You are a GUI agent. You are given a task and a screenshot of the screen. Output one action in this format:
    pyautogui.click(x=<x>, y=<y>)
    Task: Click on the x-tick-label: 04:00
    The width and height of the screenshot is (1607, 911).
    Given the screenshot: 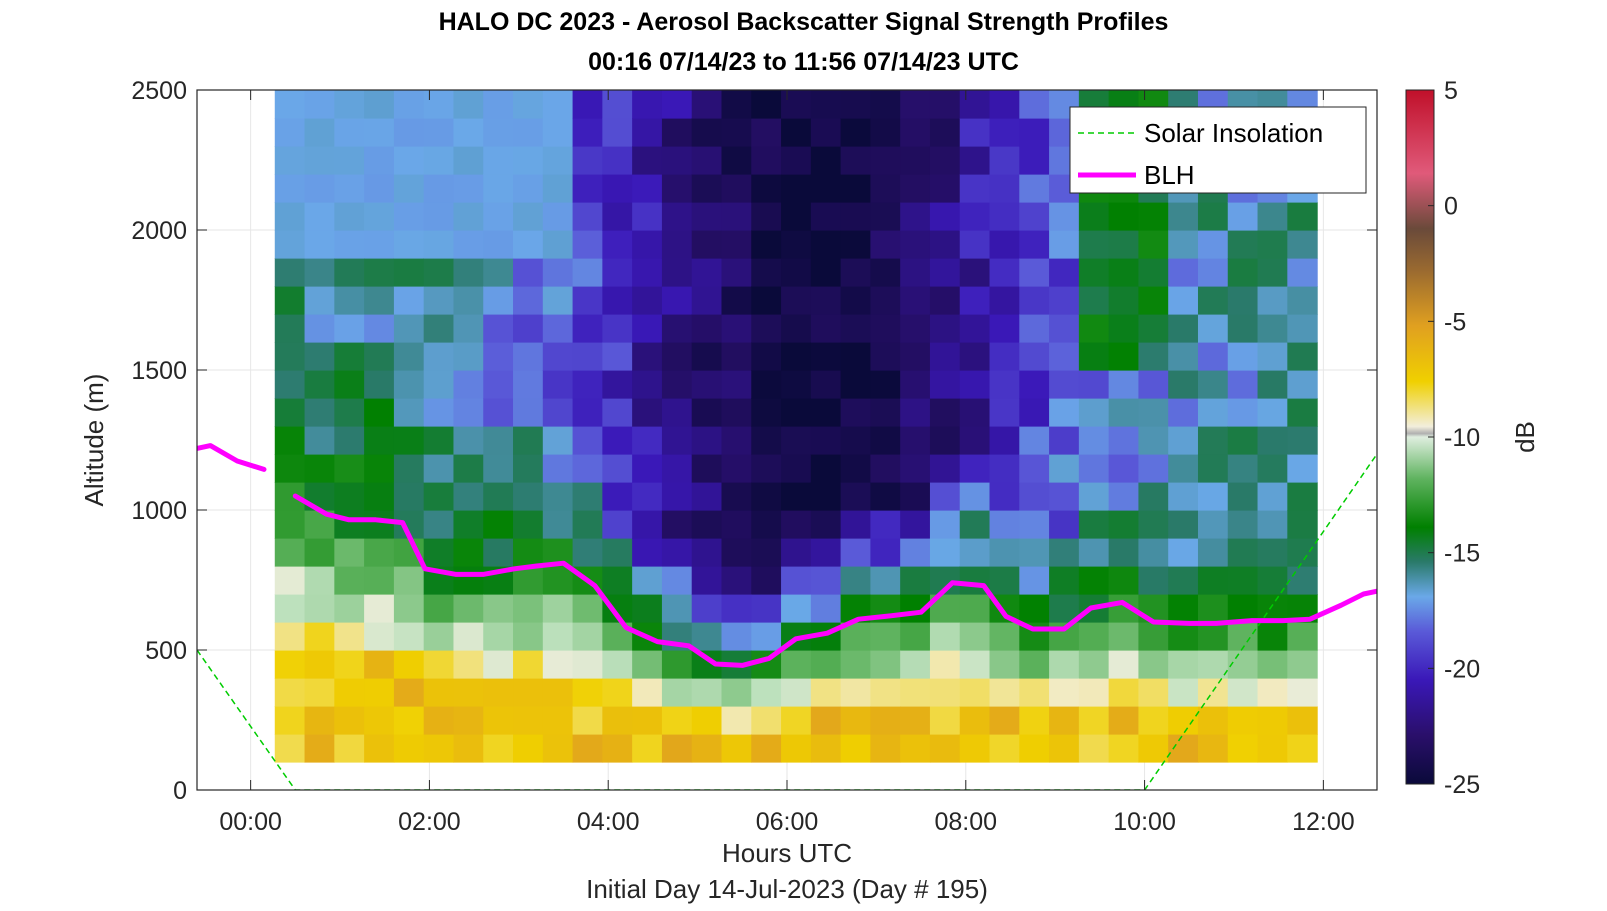 What is the action you would take?
    pyautogui.click(x=608, y=822)
    